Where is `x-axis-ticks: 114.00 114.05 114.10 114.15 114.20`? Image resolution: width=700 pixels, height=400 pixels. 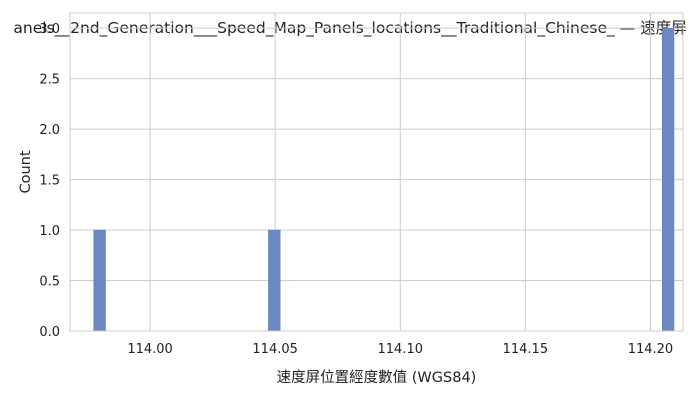 x-axis-ticks: 114.00 114.05 114.10 114.15 114.20 is located at coordinates (400, 349).